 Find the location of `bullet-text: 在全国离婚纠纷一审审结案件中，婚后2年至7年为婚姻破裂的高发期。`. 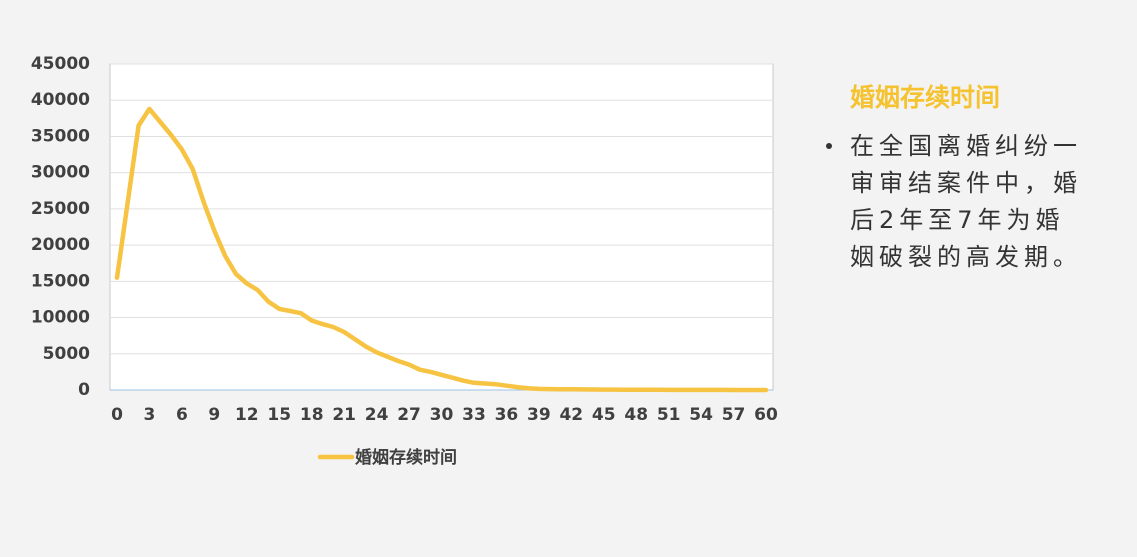

bullet-text: 在全国离婚纠纷一审审结案件中，婚后2年至7年为婚姻破裂的高发期。 is located at coordinates (966, 201).